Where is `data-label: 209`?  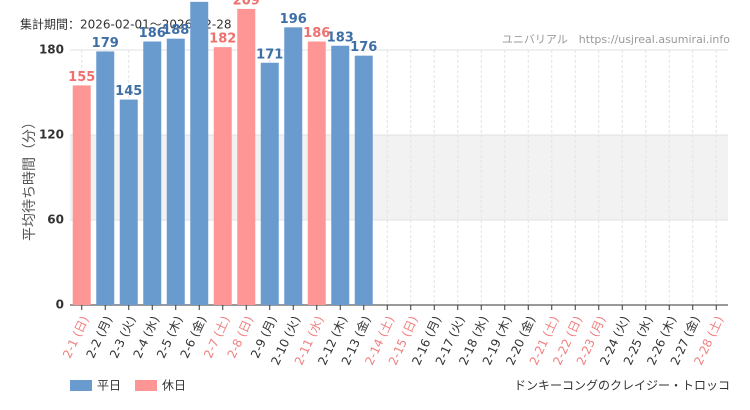 data-label: 209 is located at coordinates (246, 4).